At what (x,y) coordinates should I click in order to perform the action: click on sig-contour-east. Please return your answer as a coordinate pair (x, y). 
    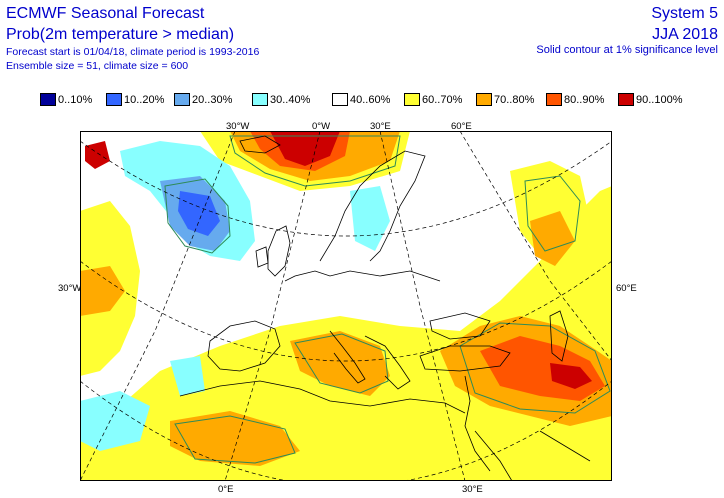
    Looking at the image, I should click on (552, 213).